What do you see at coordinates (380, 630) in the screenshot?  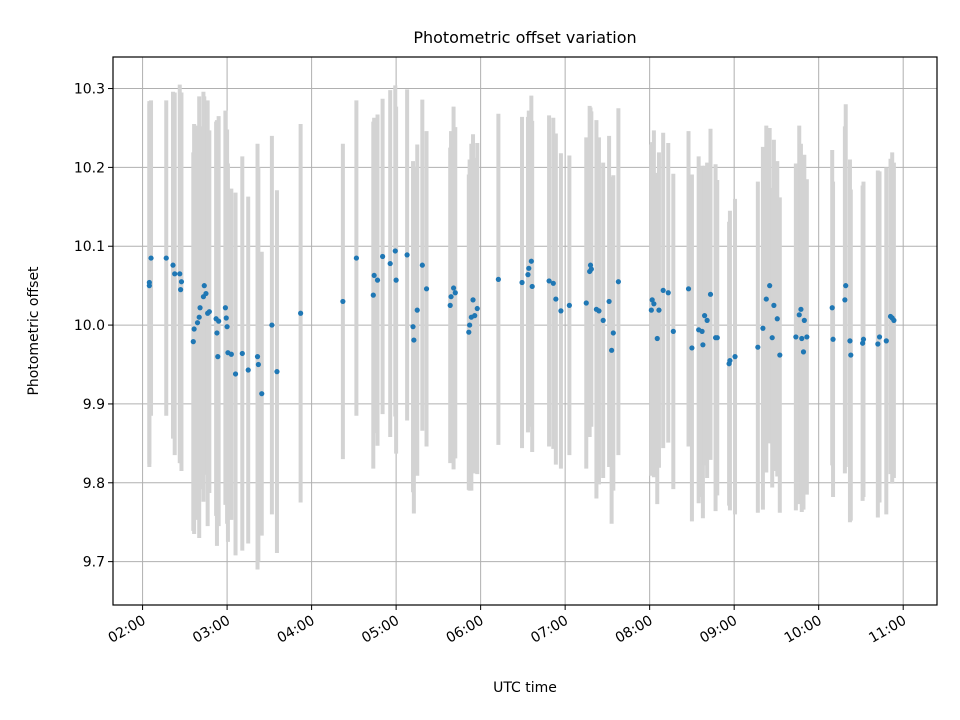 I see `x-tick-label: 05:00` at bounding box center [380, 630].